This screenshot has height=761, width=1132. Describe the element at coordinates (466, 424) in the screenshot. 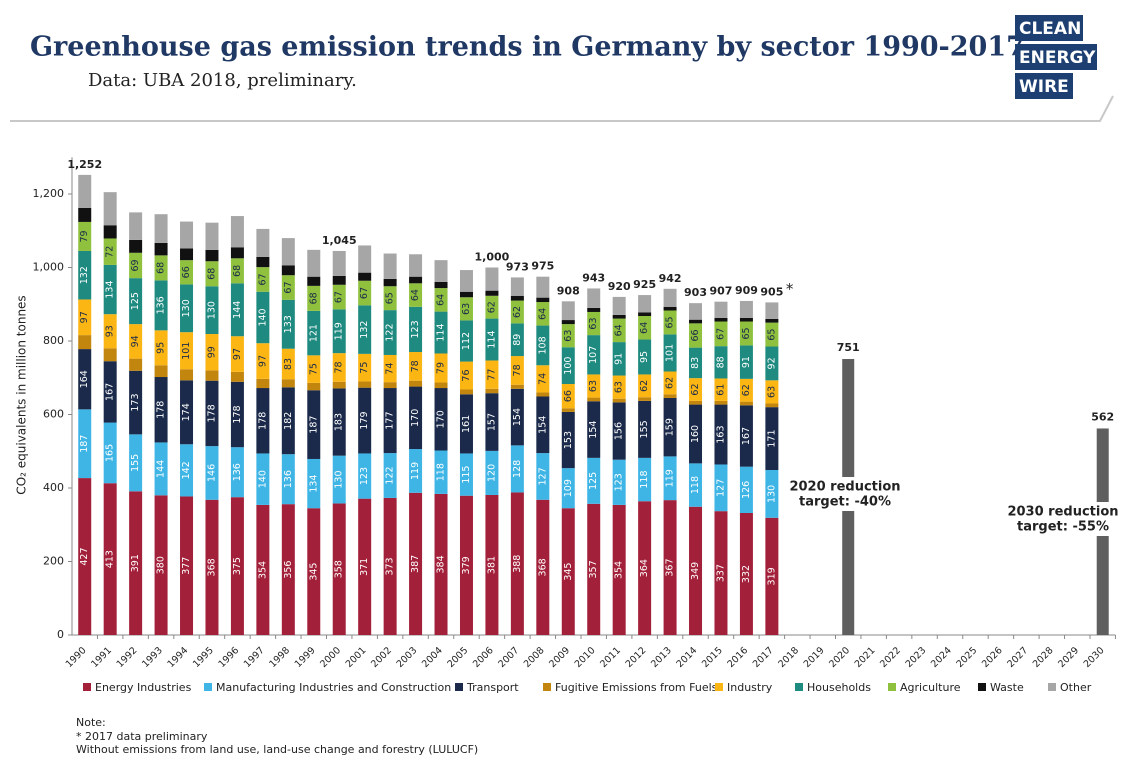

I see `segment-label: 161` at that location.